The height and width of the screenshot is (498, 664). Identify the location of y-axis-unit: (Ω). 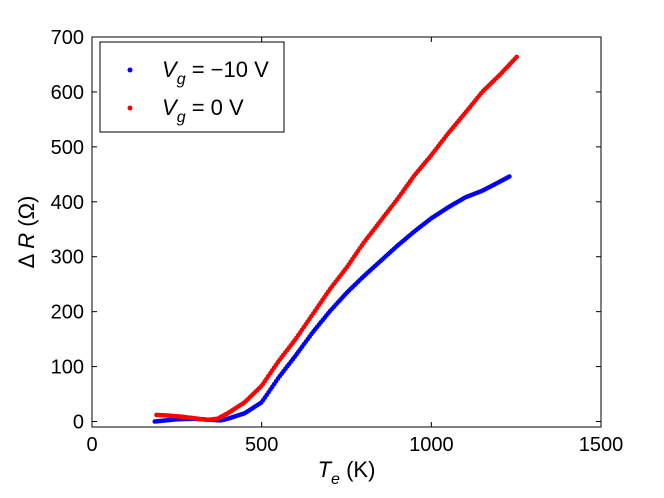
(26, 214).